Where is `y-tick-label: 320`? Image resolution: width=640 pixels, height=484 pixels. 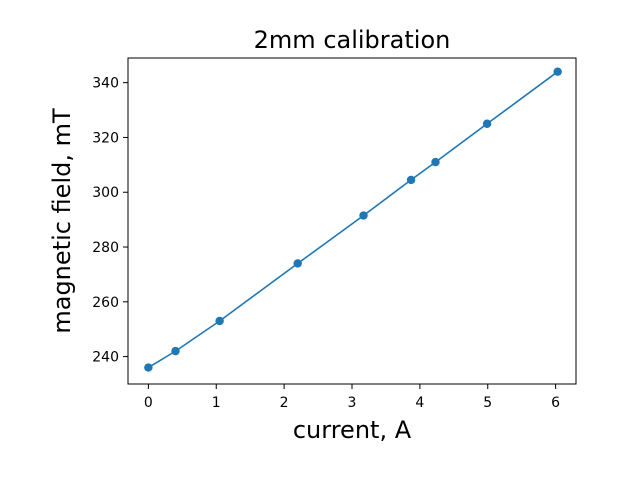
y-tick-label: 320 is located at coordinates (105, 138).